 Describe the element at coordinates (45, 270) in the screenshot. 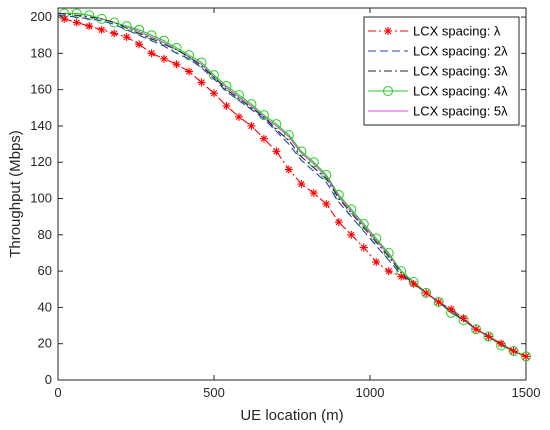

I see `y-tick-label: 60` at that location.